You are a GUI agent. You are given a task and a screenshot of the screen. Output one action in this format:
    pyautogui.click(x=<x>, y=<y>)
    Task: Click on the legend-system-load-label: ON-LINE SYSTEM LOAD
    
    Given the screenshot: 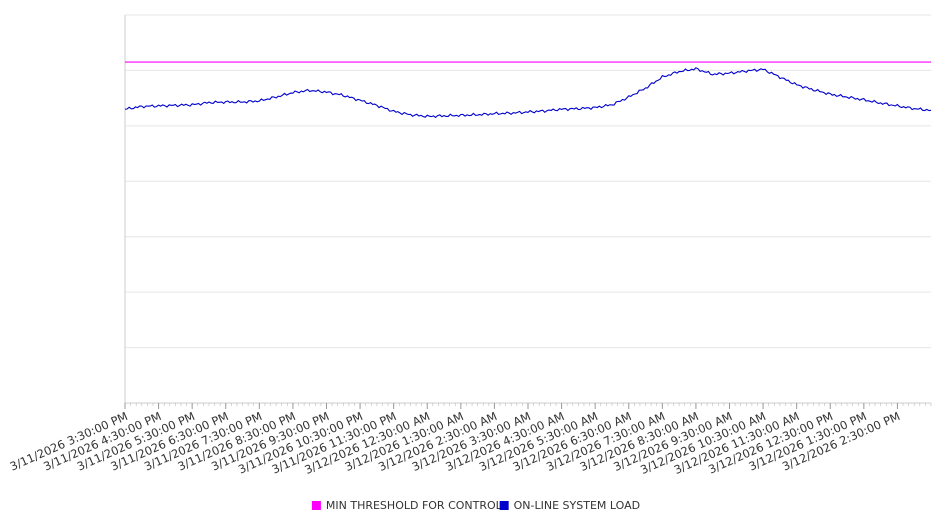 What is the action you would take?
    pyautogui.click(x=577, y=505)
    